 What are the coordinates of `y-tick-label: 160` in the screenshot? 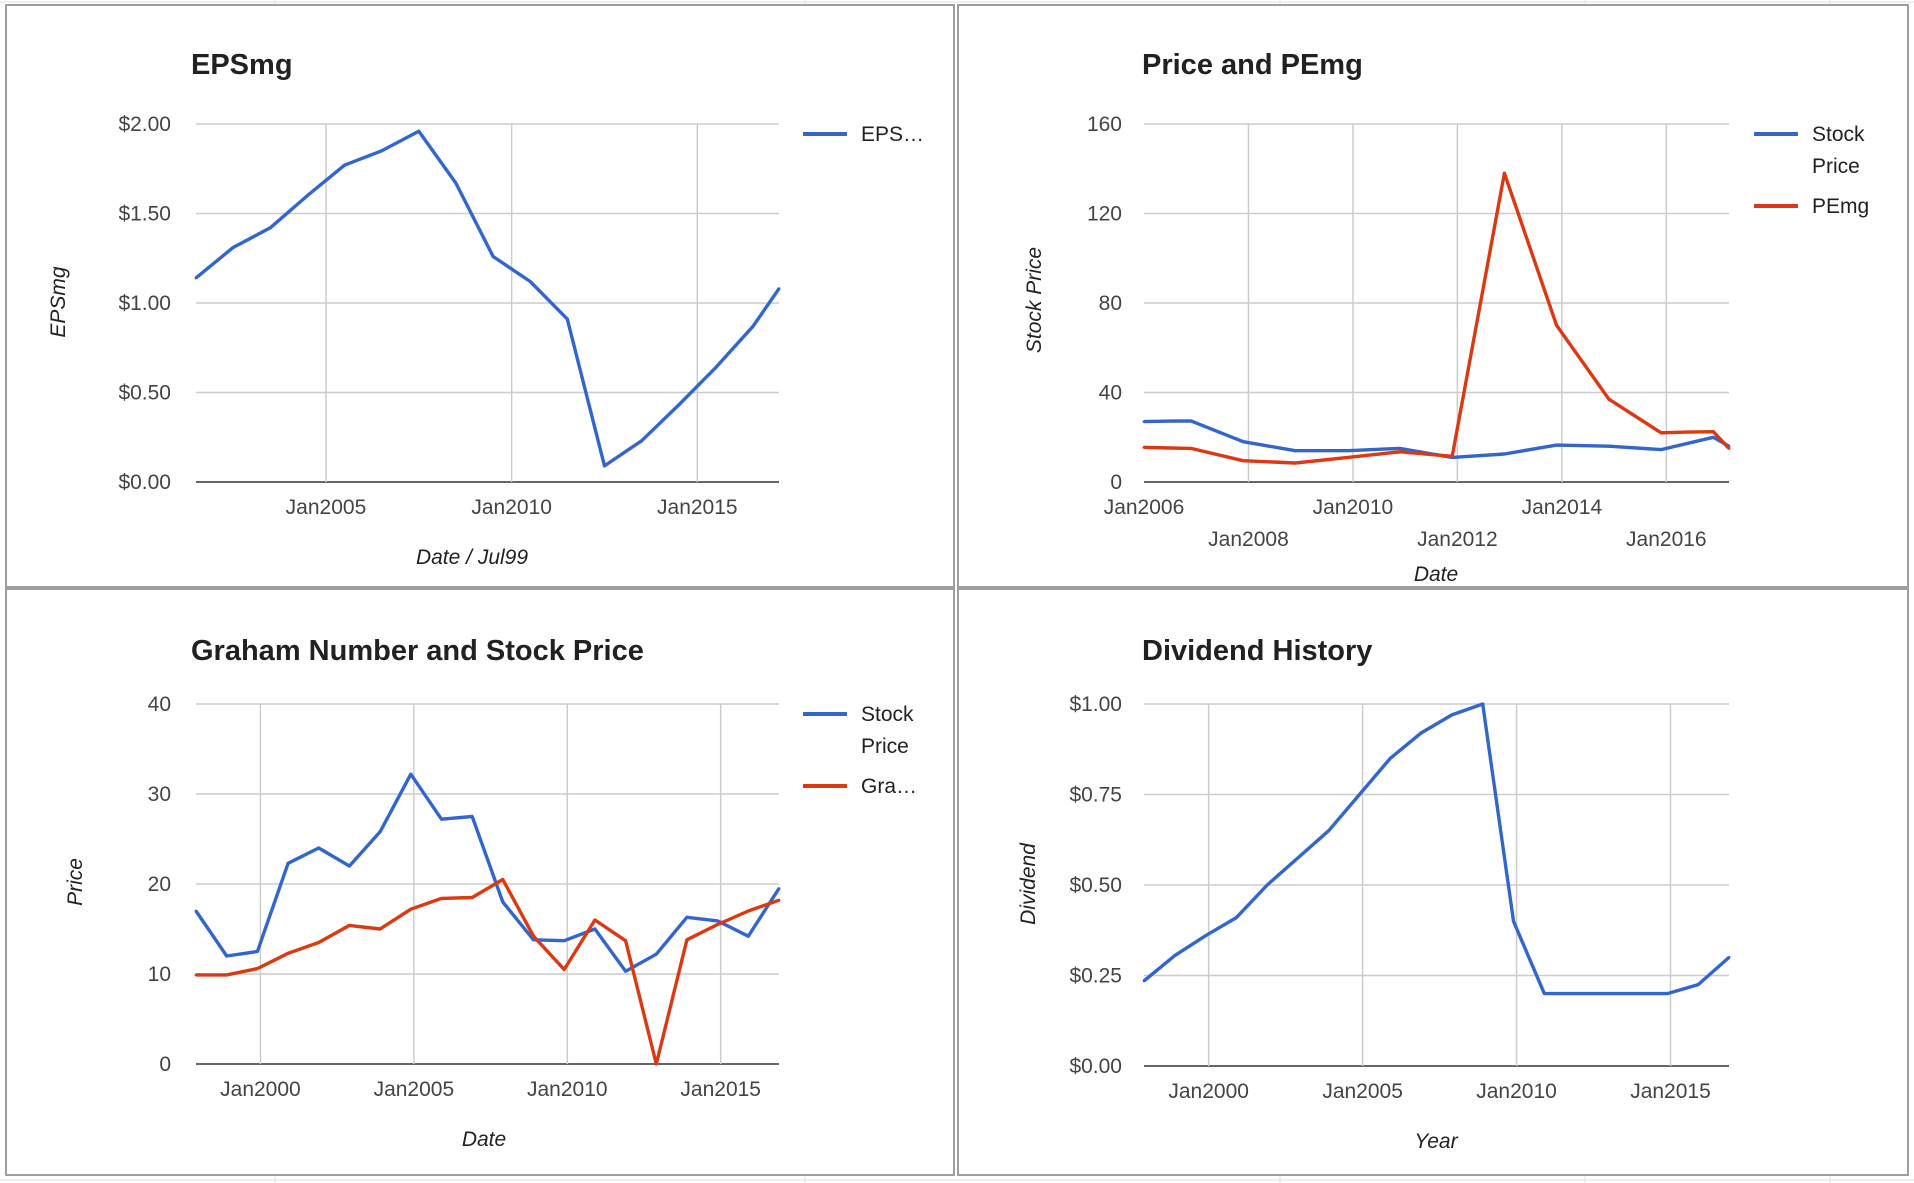 It's located at (1104, 124).